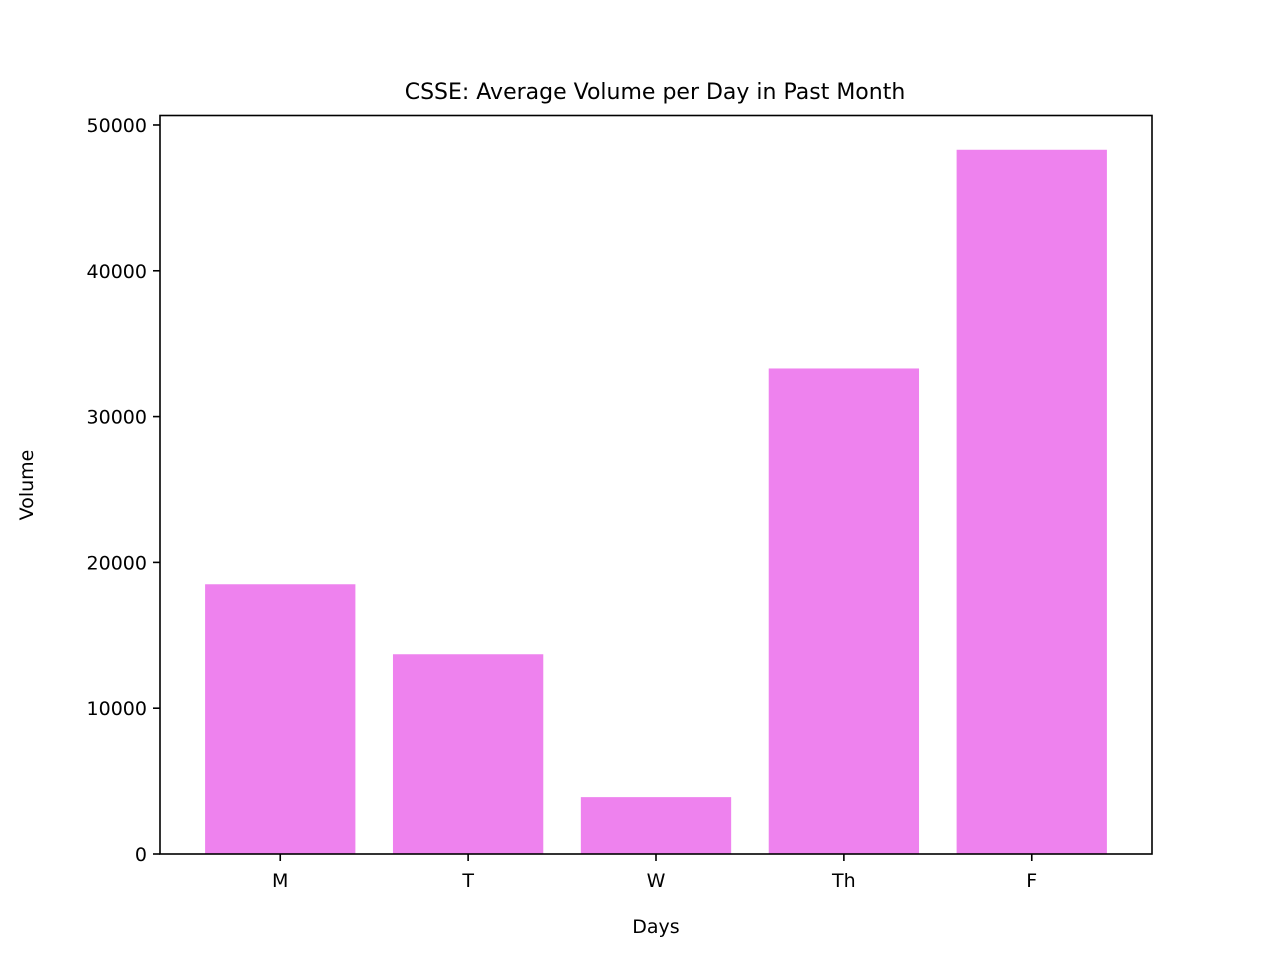 The image size is (1280, 964). What do you see at coordinates (117, 709) in the screenshot?
I see `y-tick-label: 10000` at bounding box center [117, 709].